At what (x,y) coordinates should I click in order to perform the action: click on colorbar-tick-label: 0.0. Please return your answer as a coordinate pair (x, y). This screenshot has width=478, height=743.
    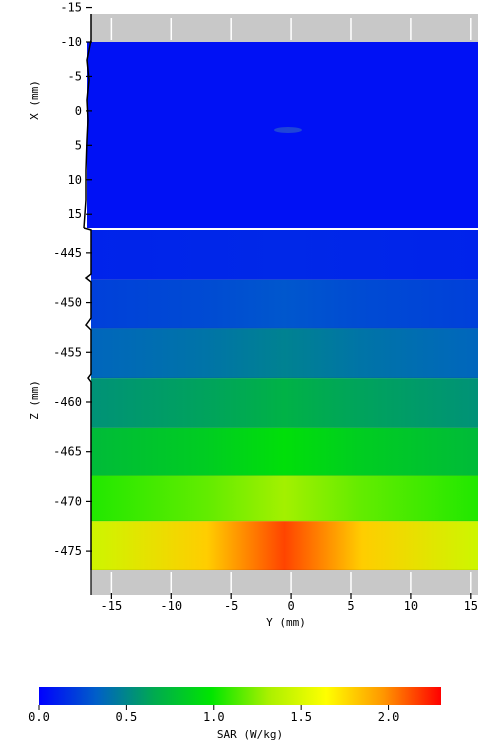
    Looking at the image, I should click on (39, 717).